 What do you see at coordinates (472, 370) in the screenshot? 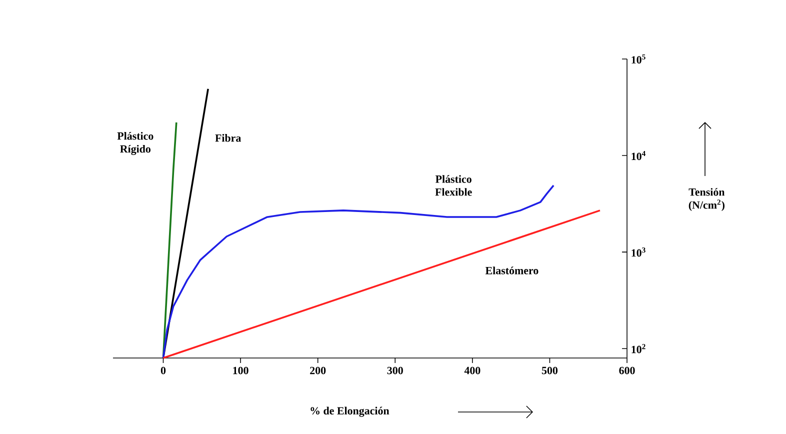
I see `x-tick-label: 400` at bounding box center [472, 370].